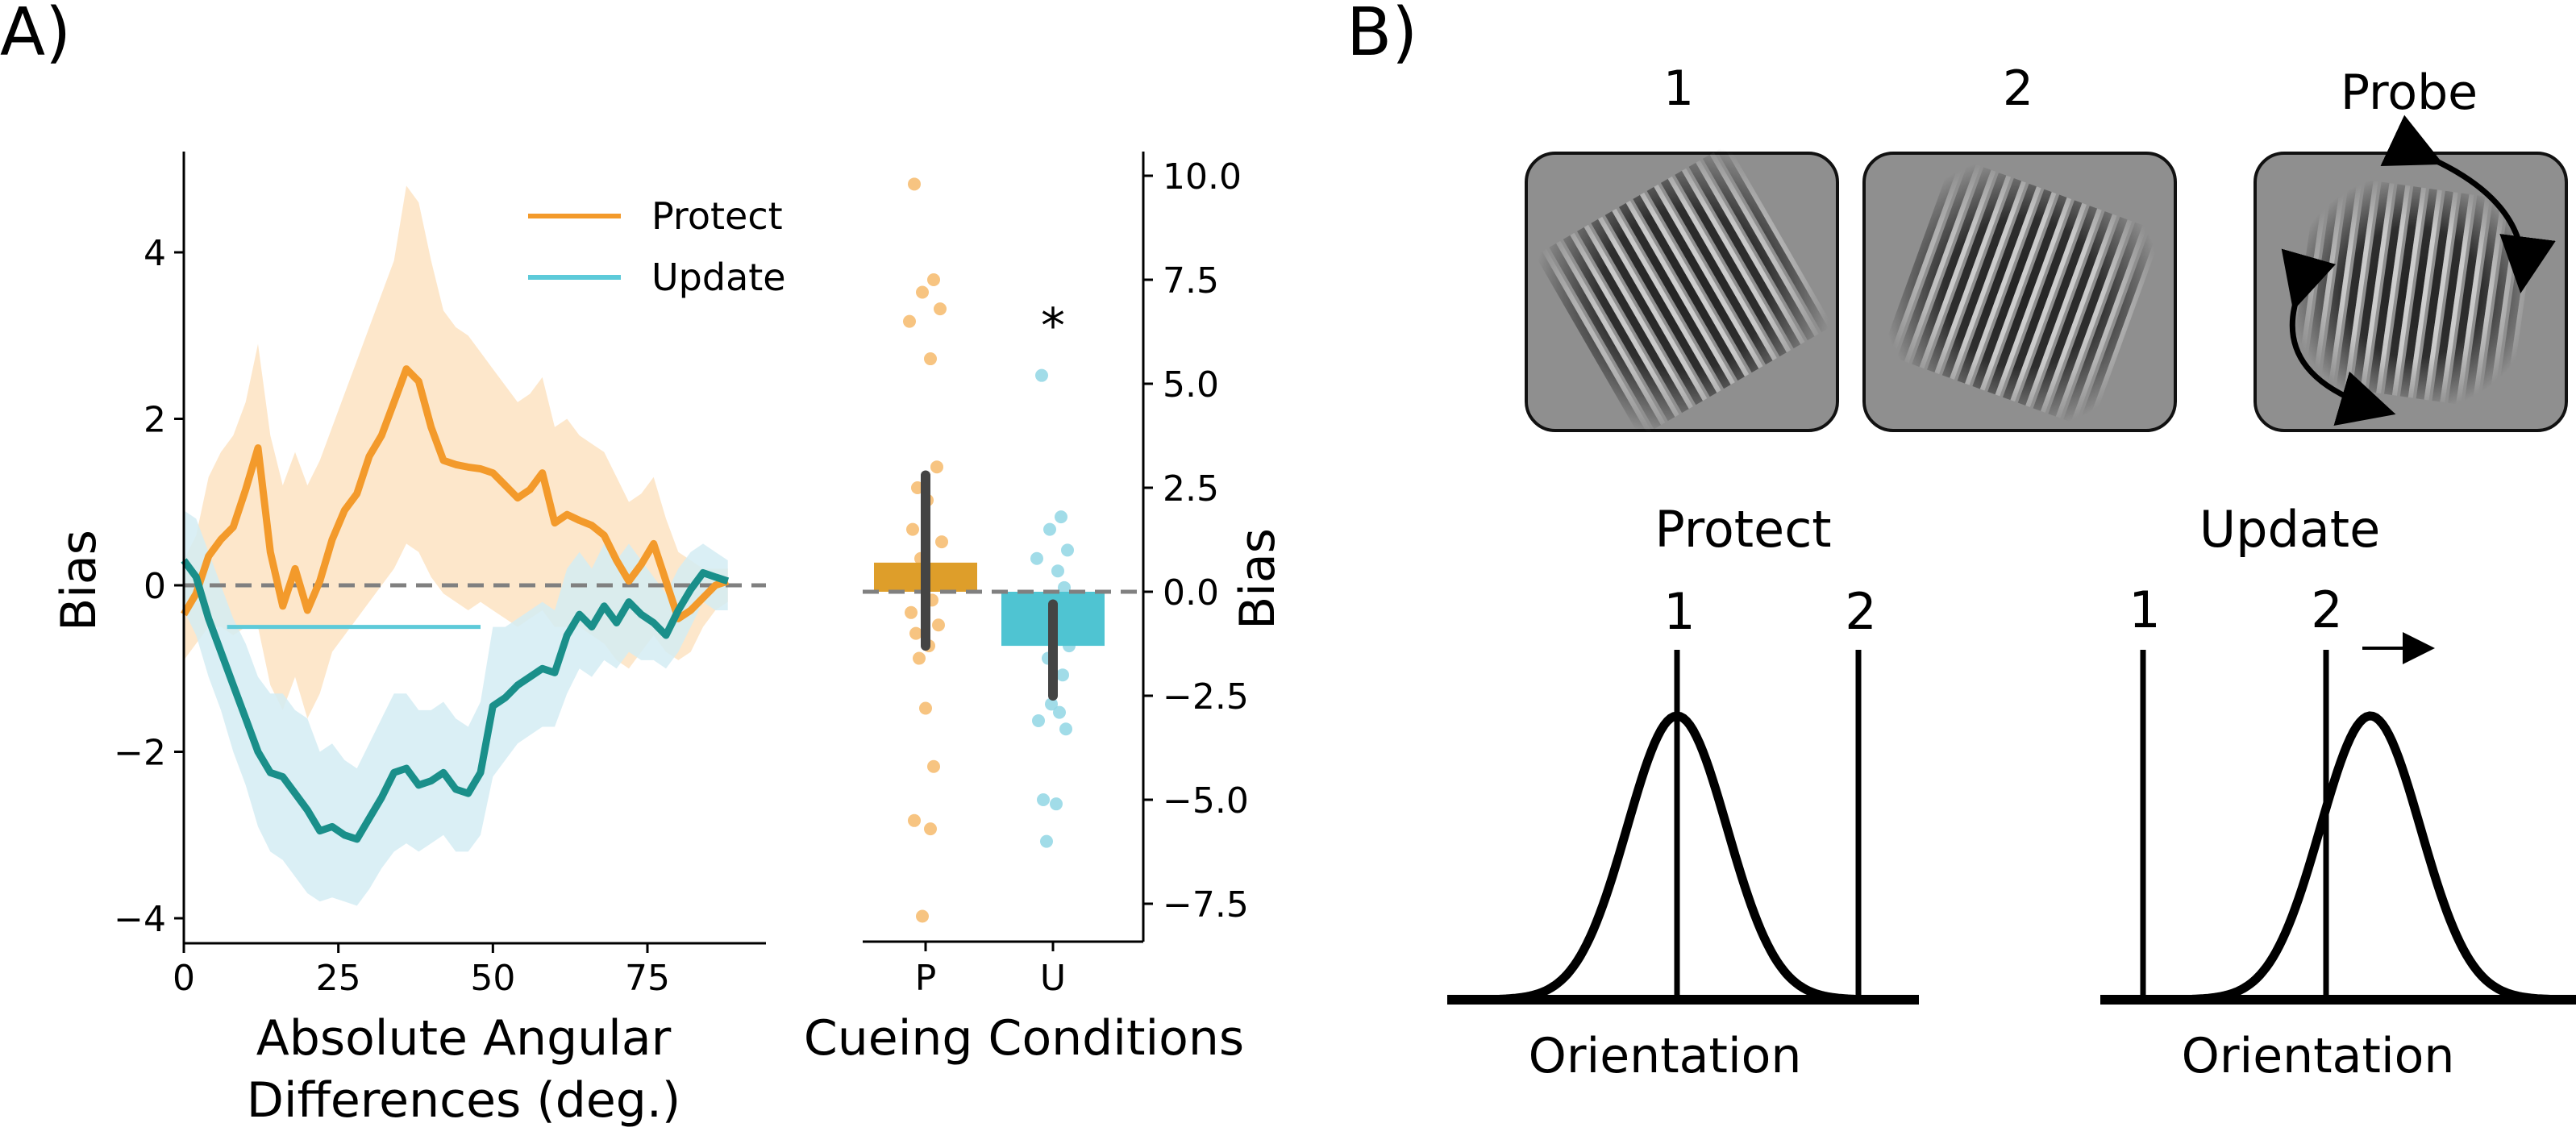 This screenshot has height=1144, width=2576. What do you see at coordinates (140, 919) in the screenshot?
I see `y-tick-label: −4` at bounding box center [140, 919].